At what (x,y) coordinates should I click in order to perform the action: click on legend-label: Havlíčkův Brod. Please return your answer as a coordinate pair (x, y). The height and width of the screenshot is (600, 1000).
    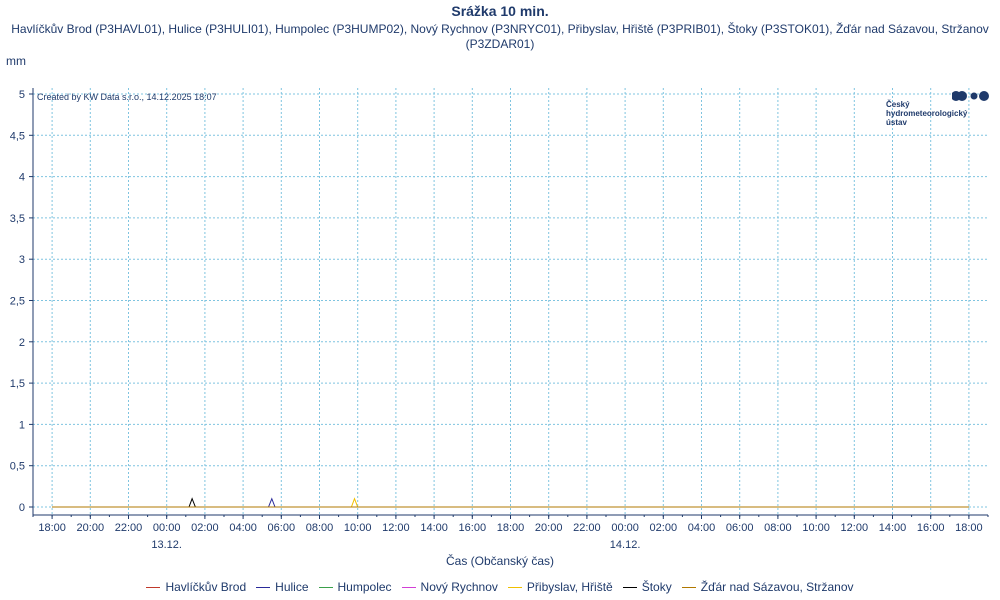
    Looking at the image, I should click on (206, 587).